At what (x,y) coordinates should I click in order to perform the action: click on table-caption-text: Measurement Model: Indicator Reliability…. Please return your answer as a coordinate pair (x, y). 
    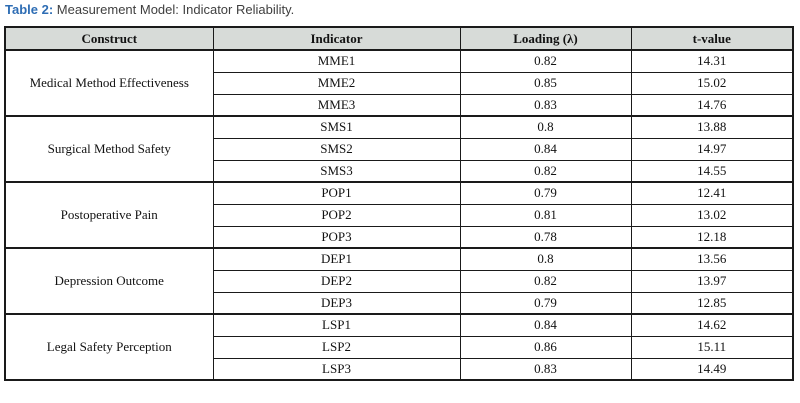
    Looking at the image, I should click on (174, 9).